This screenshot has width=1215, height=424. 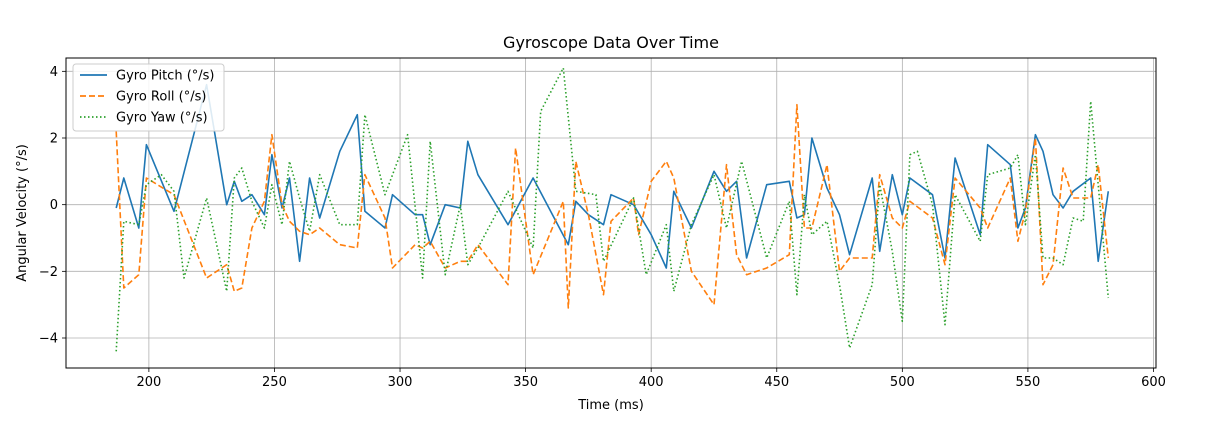 What do you see at coordinates (54, 139) in the screenshot?
I see `y-tick-label: 2` at bounding box center [54, 139].